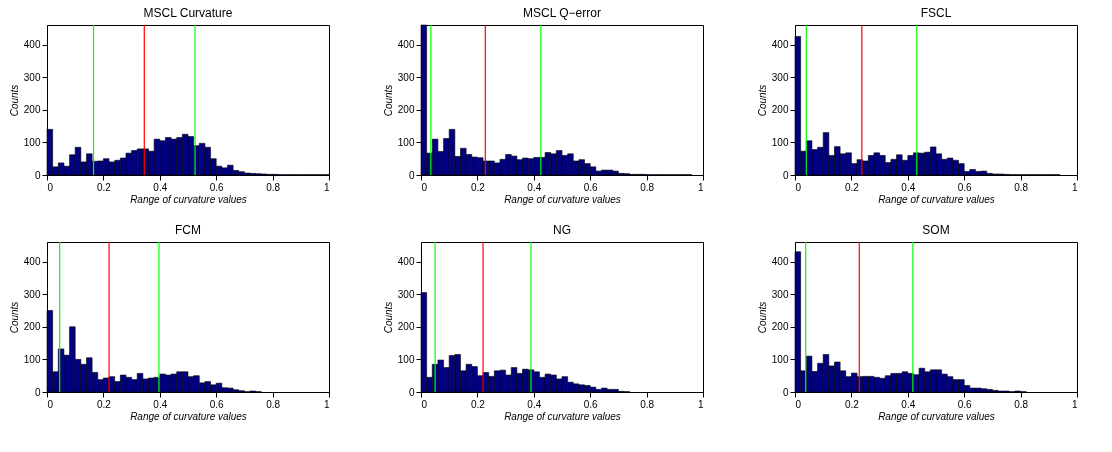 Image resolution: width=1112 pixels, height=452 pixels. Describe the element at coordinates (188, 13) in the screenshot. I see `chart-title: MSCL Curvature` at that location.